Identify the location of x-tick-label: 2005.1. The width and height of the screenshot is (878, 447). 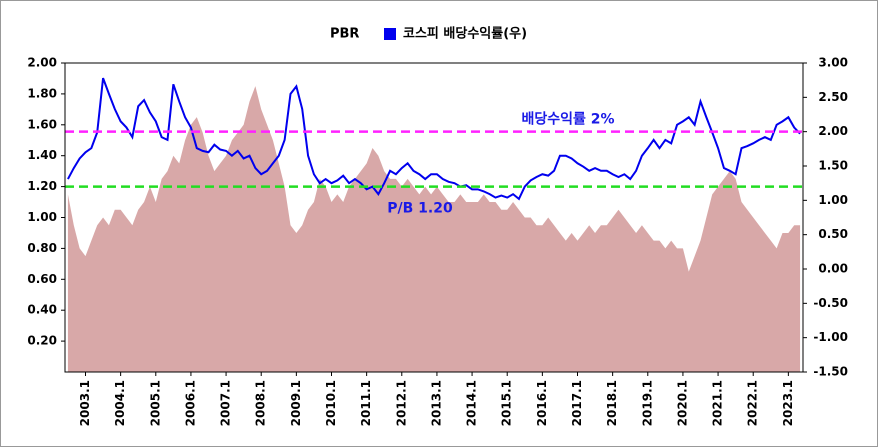
(155, 403).